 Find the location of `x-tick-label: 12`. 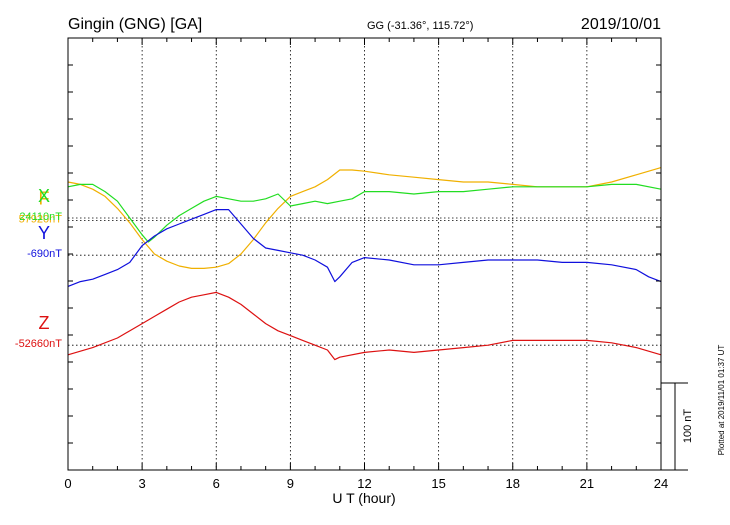

x-tick-label: 12 is located at coordinates (364, 483).